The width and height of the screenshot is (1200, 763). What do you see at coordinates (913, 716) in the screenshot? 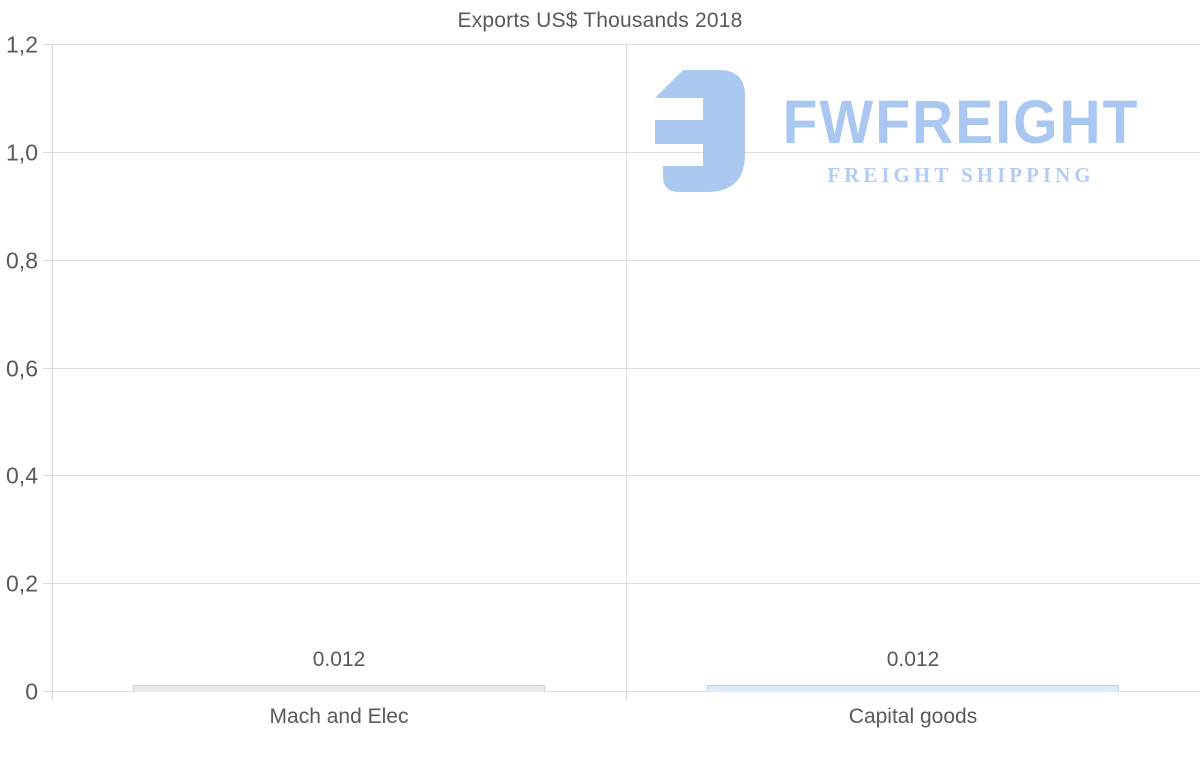
I see `category-label: Capital goods` at bounding box center [913, 716].